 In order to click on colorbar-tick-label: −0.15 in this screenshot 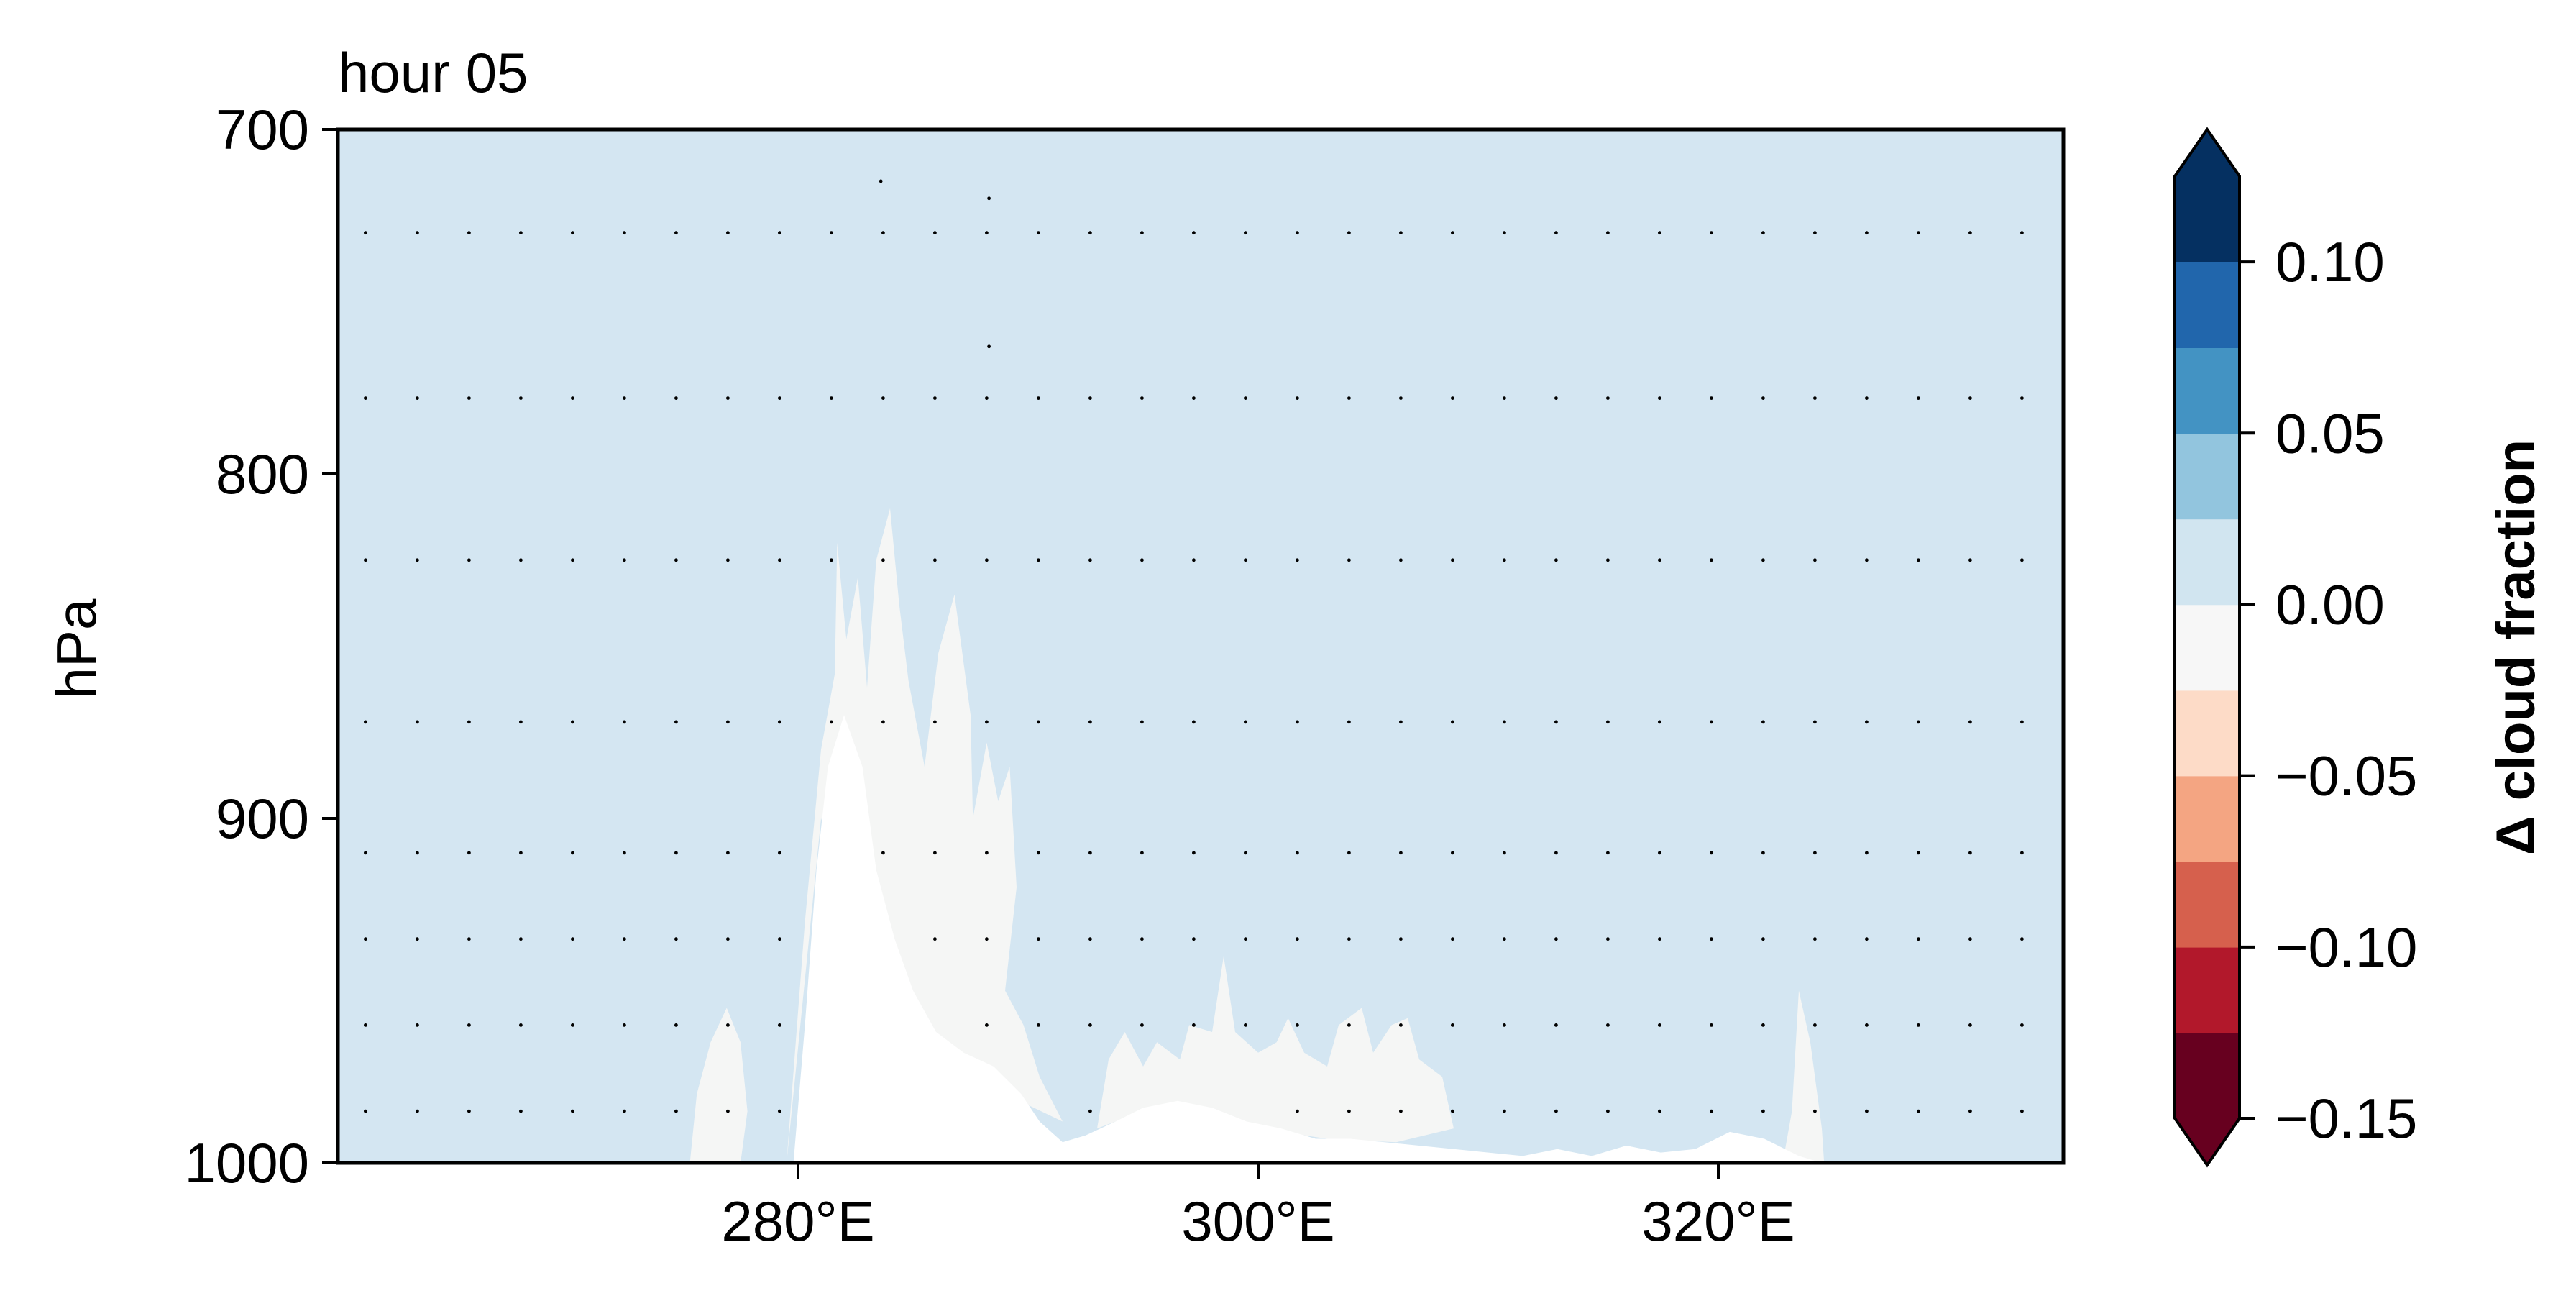, I will do `click(2346, 1118)`.